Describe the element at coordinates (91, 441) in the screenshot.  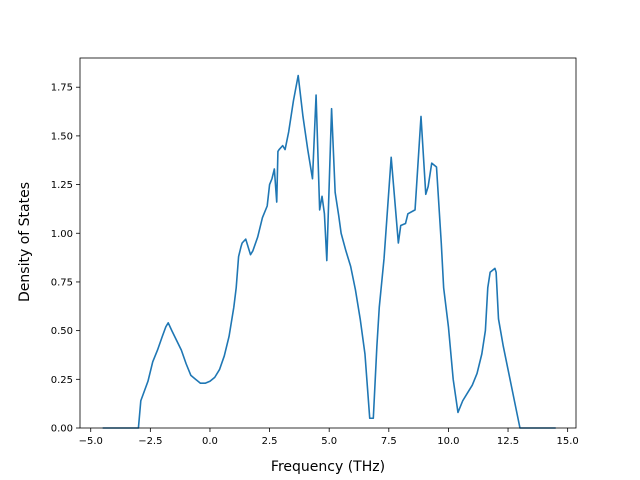
I see `x-tick-label: −5.0` at that location.